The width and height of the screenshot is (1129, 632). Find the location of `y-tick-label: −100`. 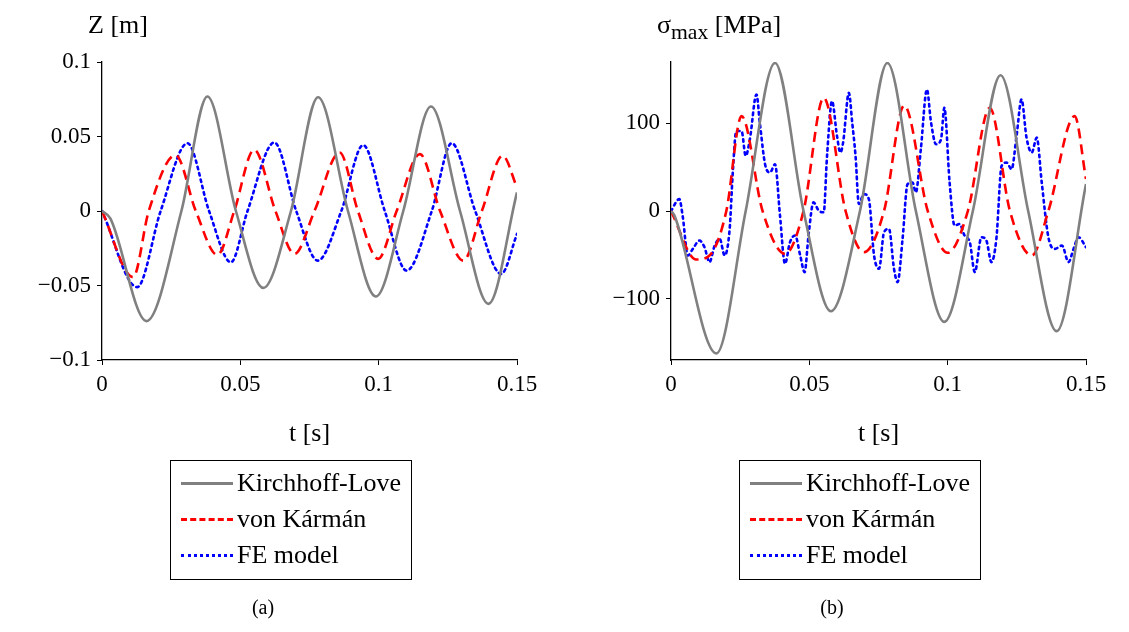

y-tick-label: −100 is located at coordinates (636, 297).